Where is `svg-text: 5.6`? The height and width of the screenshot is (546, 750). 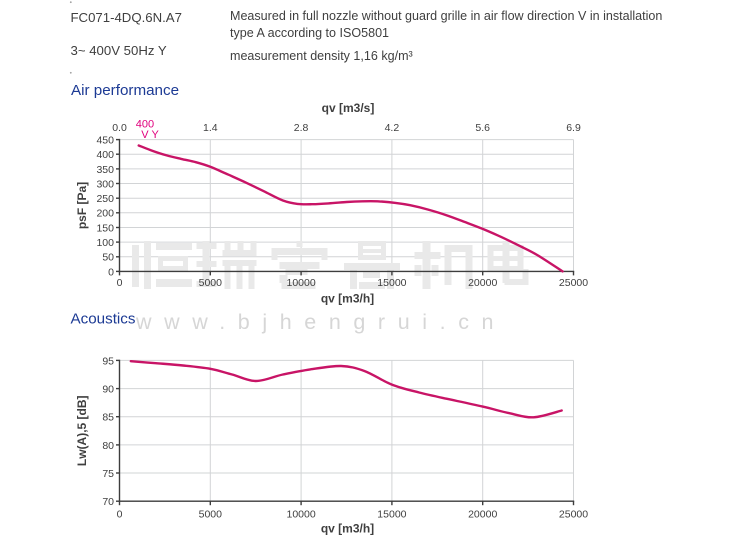
svg-text: 5.6 is located at coordinates (482, 128).